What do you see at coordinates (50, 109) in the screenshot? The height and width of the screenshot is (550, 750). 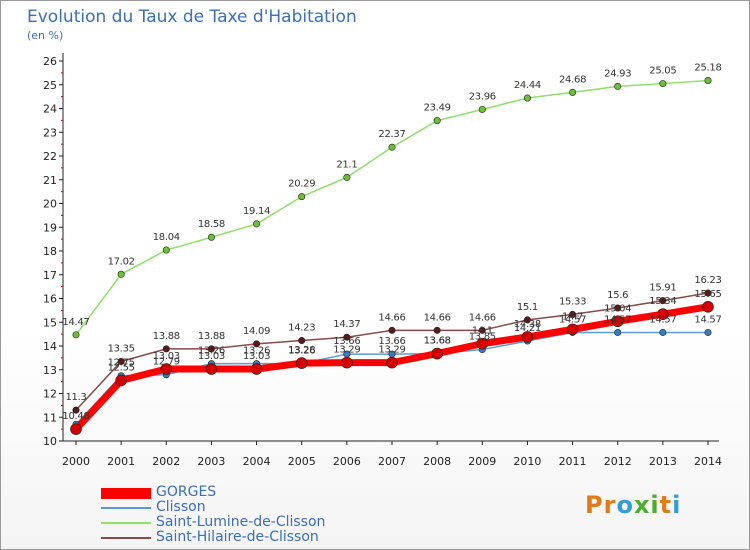 I see `y-tick-label: 24` at bounding box center [50, 109].